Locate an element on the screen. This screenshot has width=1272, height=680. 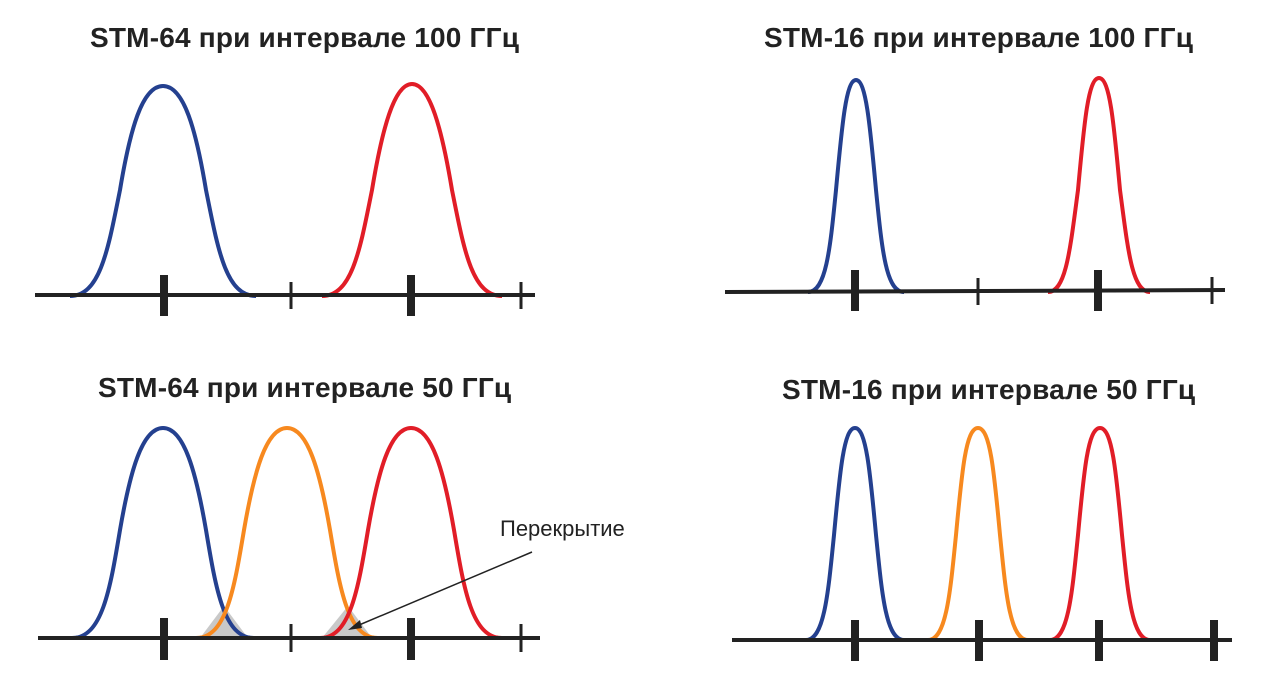
panel-stm16-50ghz is located at coordinates (982, 543).